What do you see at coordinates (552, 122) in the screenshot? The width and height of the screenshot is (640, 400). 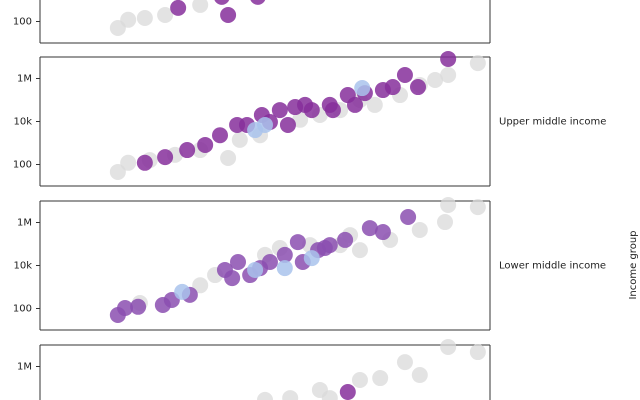 I see `facet-label: Upper middle income` at bounding box center [552, 122].